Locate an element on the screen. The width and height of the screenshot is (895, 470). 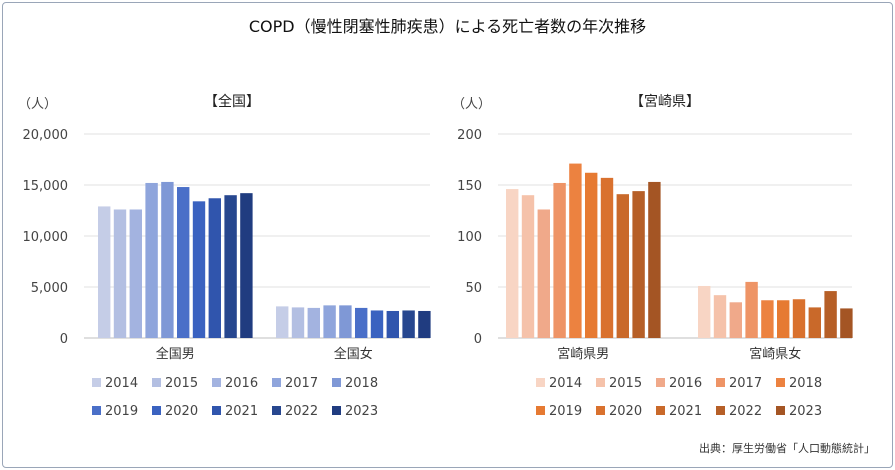
bar-全国女-2017 is located at coordinates (329, 321).